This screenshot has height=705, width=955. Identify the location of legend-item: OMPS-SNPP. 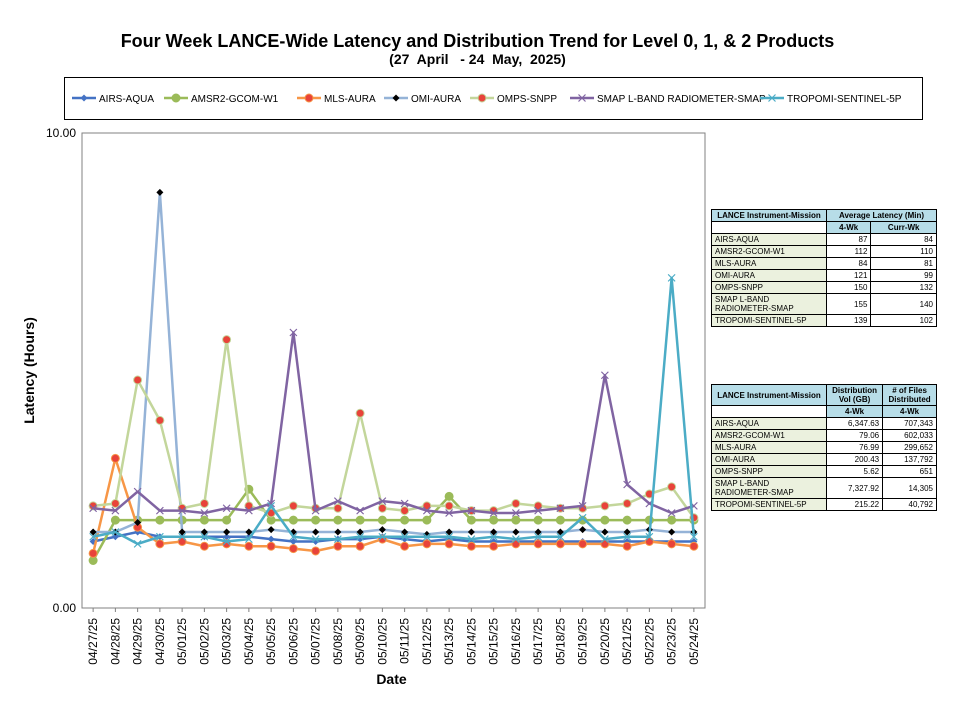
(513, 99).